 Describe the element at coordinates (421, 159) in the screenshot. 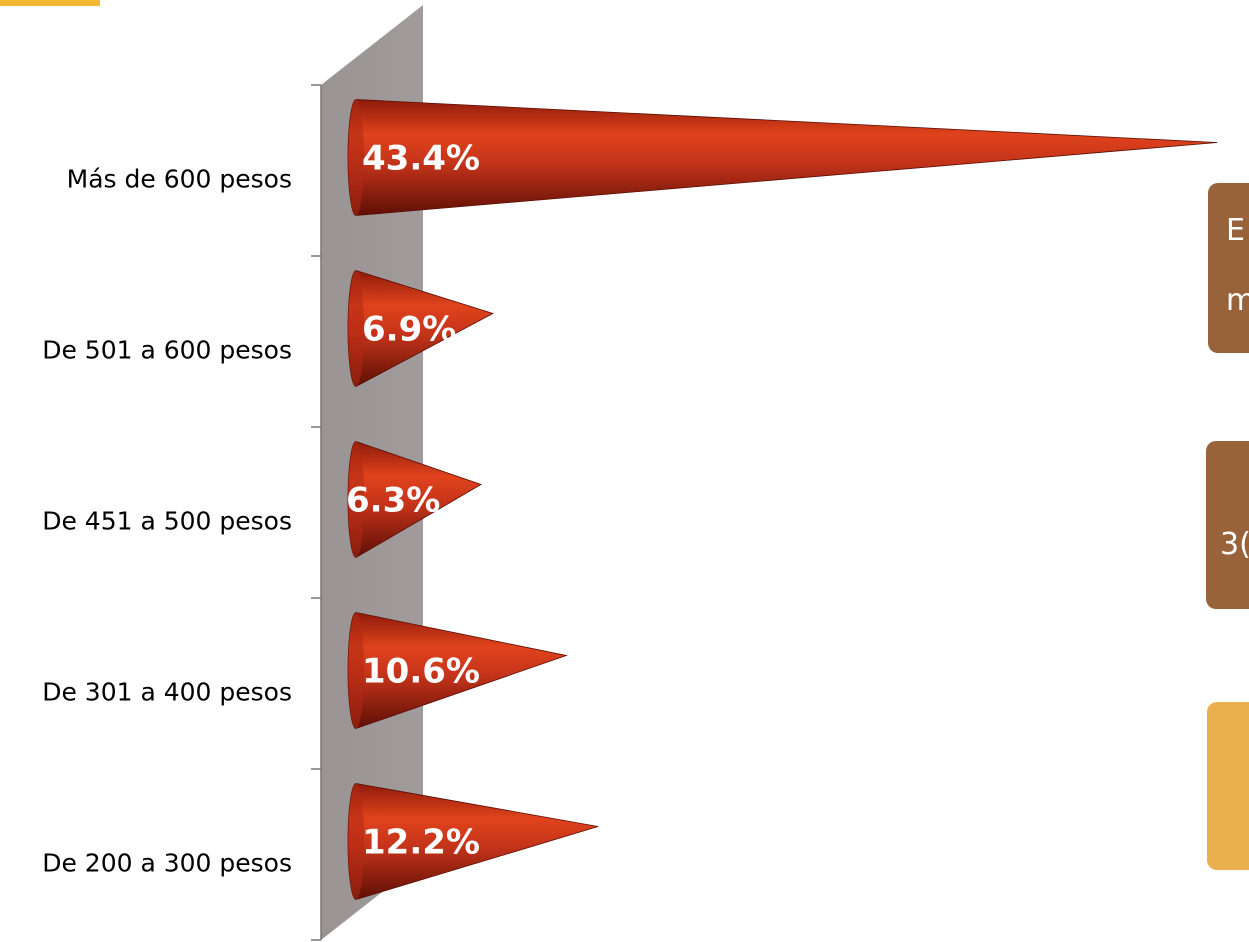

I see `value-label-mas-de-600-pesos: 43.4%` at that location.